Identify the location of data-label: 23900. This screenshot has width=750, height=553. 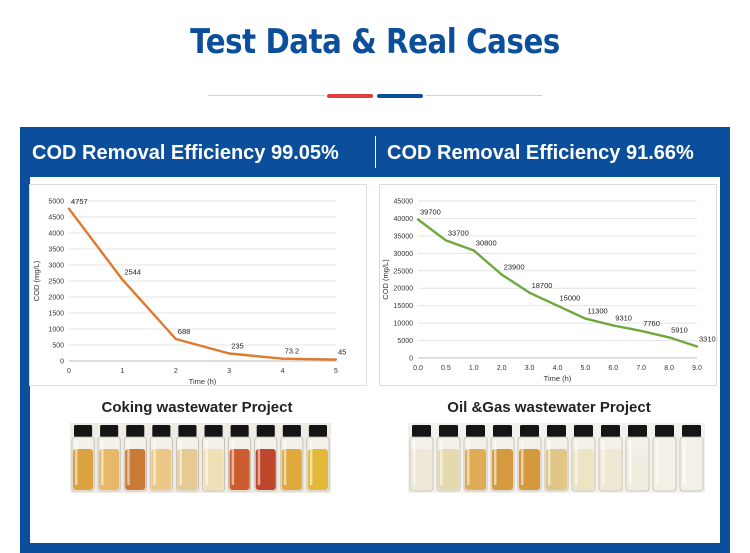
(514, 267).